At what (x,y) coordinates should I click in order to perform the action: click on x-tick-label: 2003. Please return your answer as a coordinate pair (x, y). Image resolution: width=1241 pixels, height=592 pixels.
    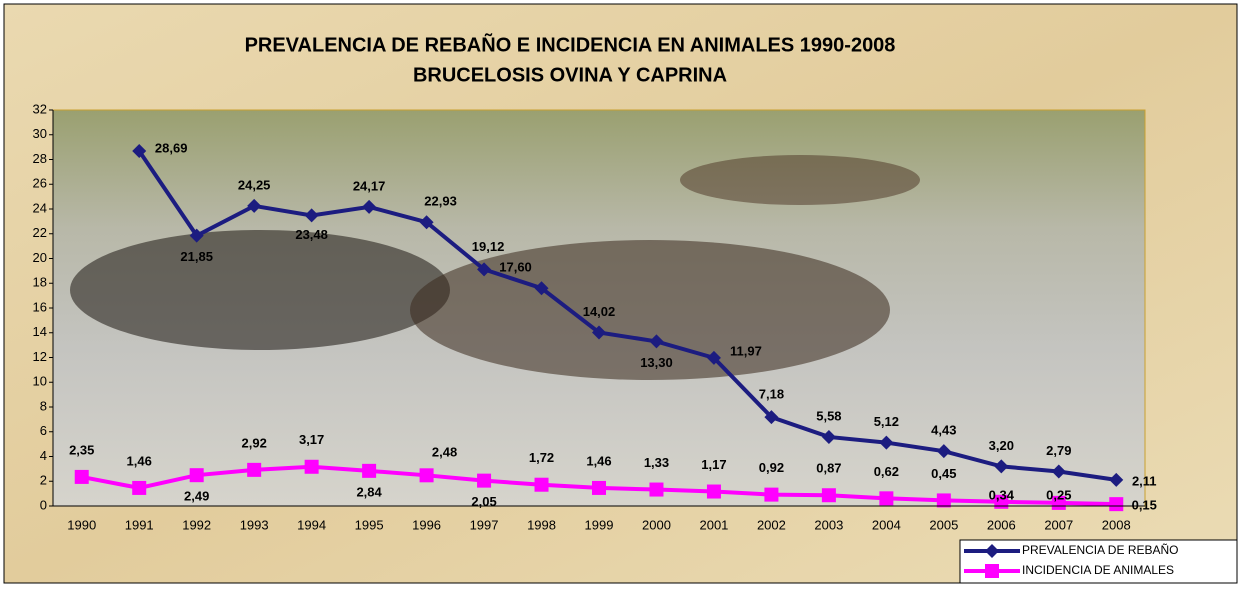
    Looking at the image, I should click on (828, 524).